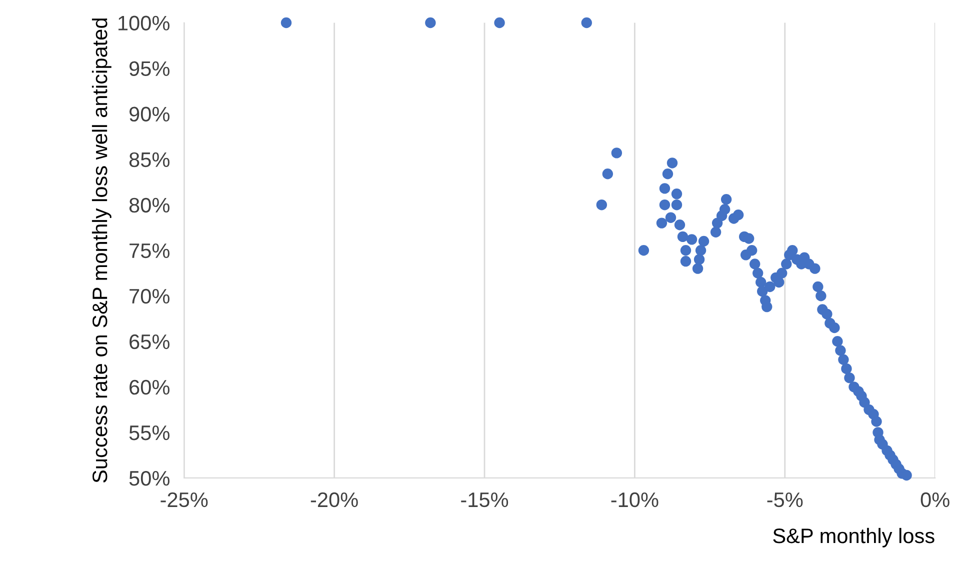  I want to click on y-tick-label: 65%, so click(150, 342).